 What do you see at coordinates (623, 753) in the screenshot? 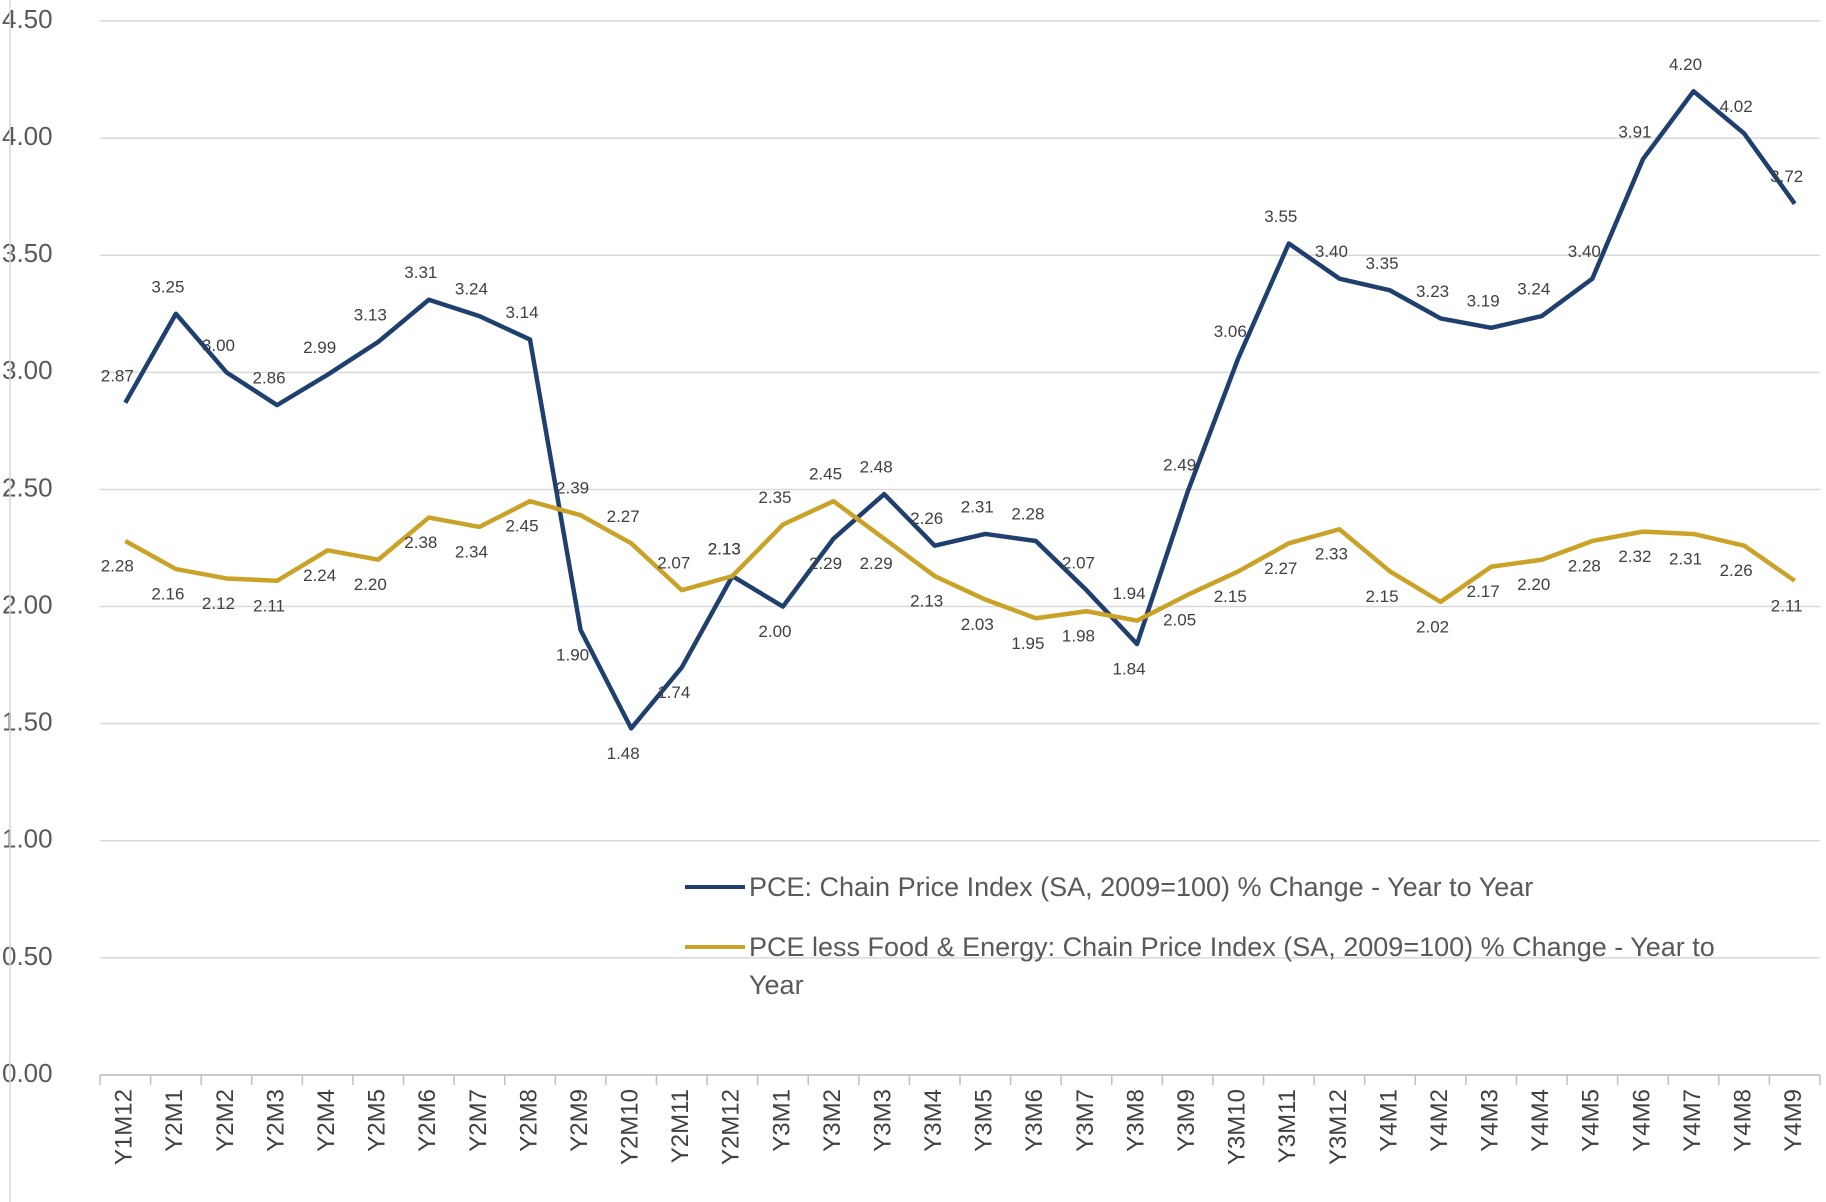
I see `data-label: 1.48` at bounding box center [623, 753].